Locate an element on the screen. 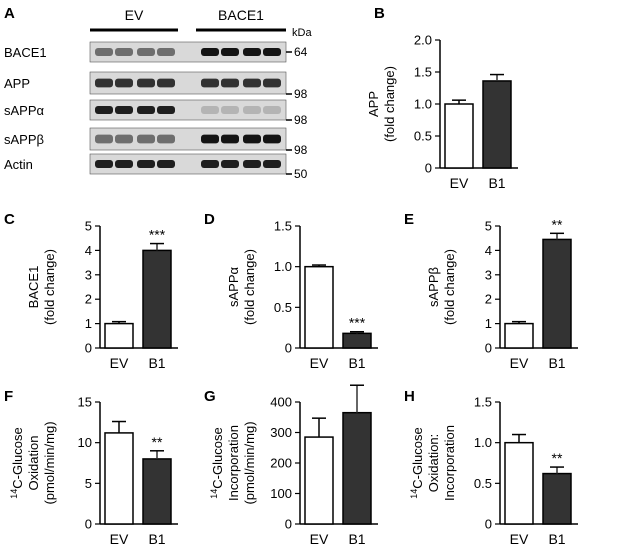  blot-row-label: sAPPα is located at coordinates (24, 110).